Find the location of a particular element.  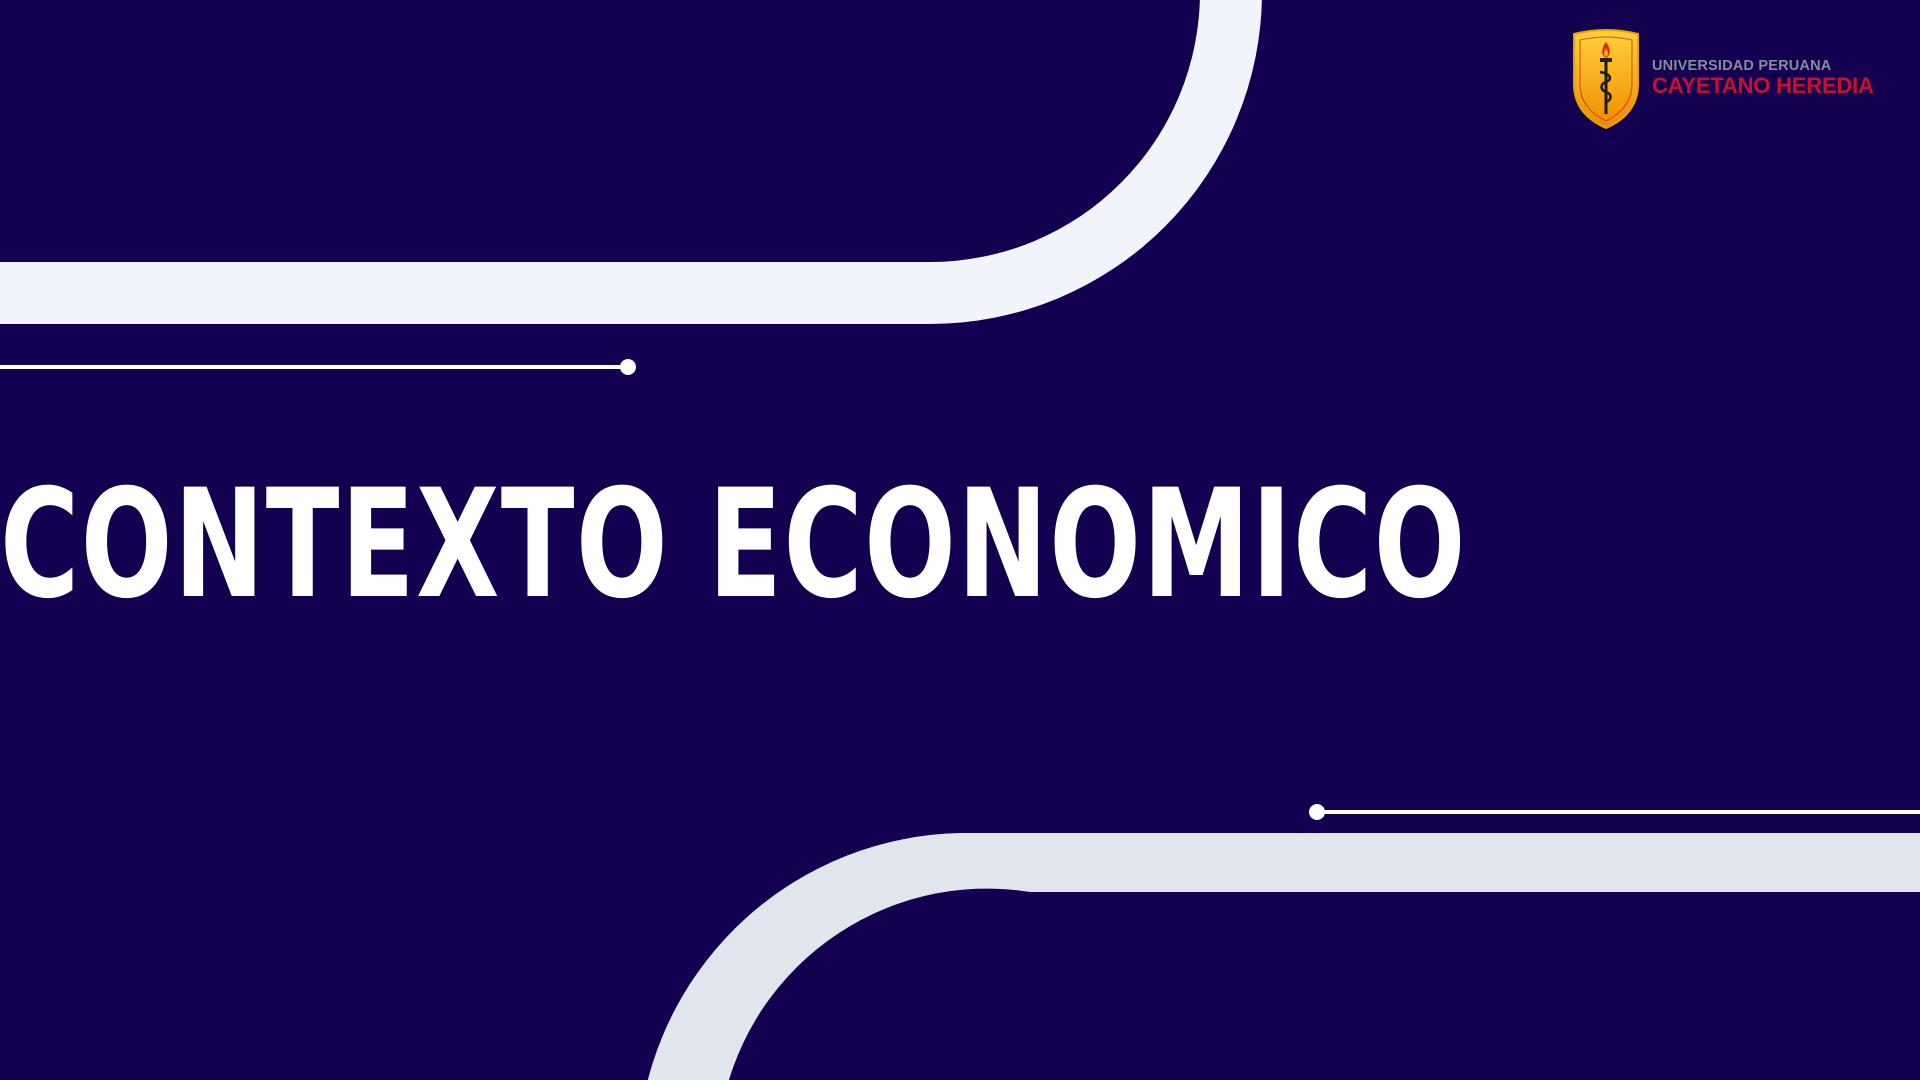

upper-accent-dot is located at coordinates (628, 367).